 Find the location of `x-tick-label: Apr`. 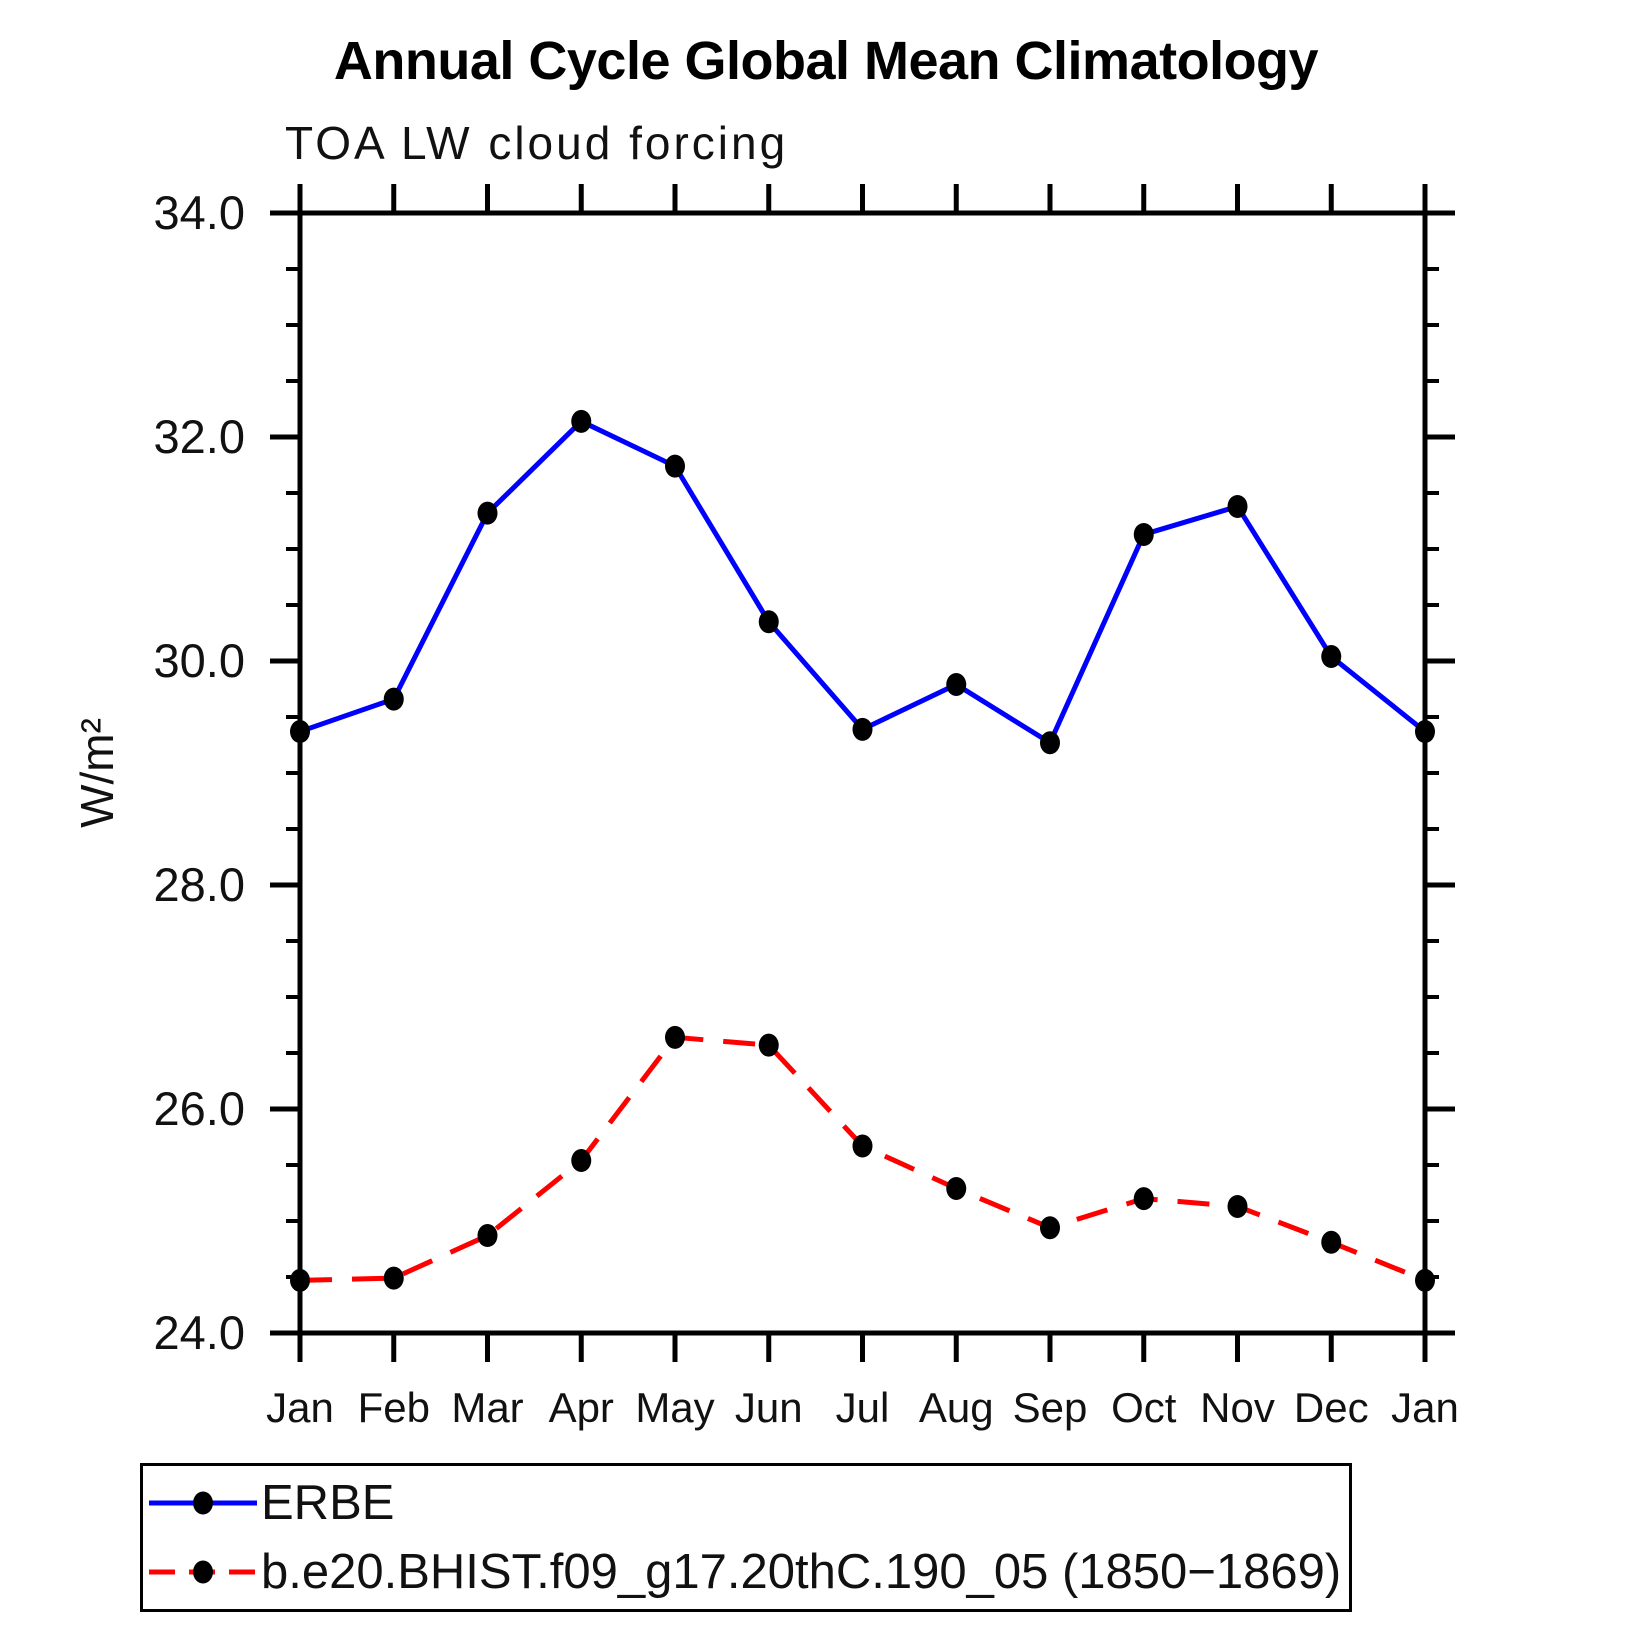

x-tick-label: Apr is located at coordinates (581, 1407).